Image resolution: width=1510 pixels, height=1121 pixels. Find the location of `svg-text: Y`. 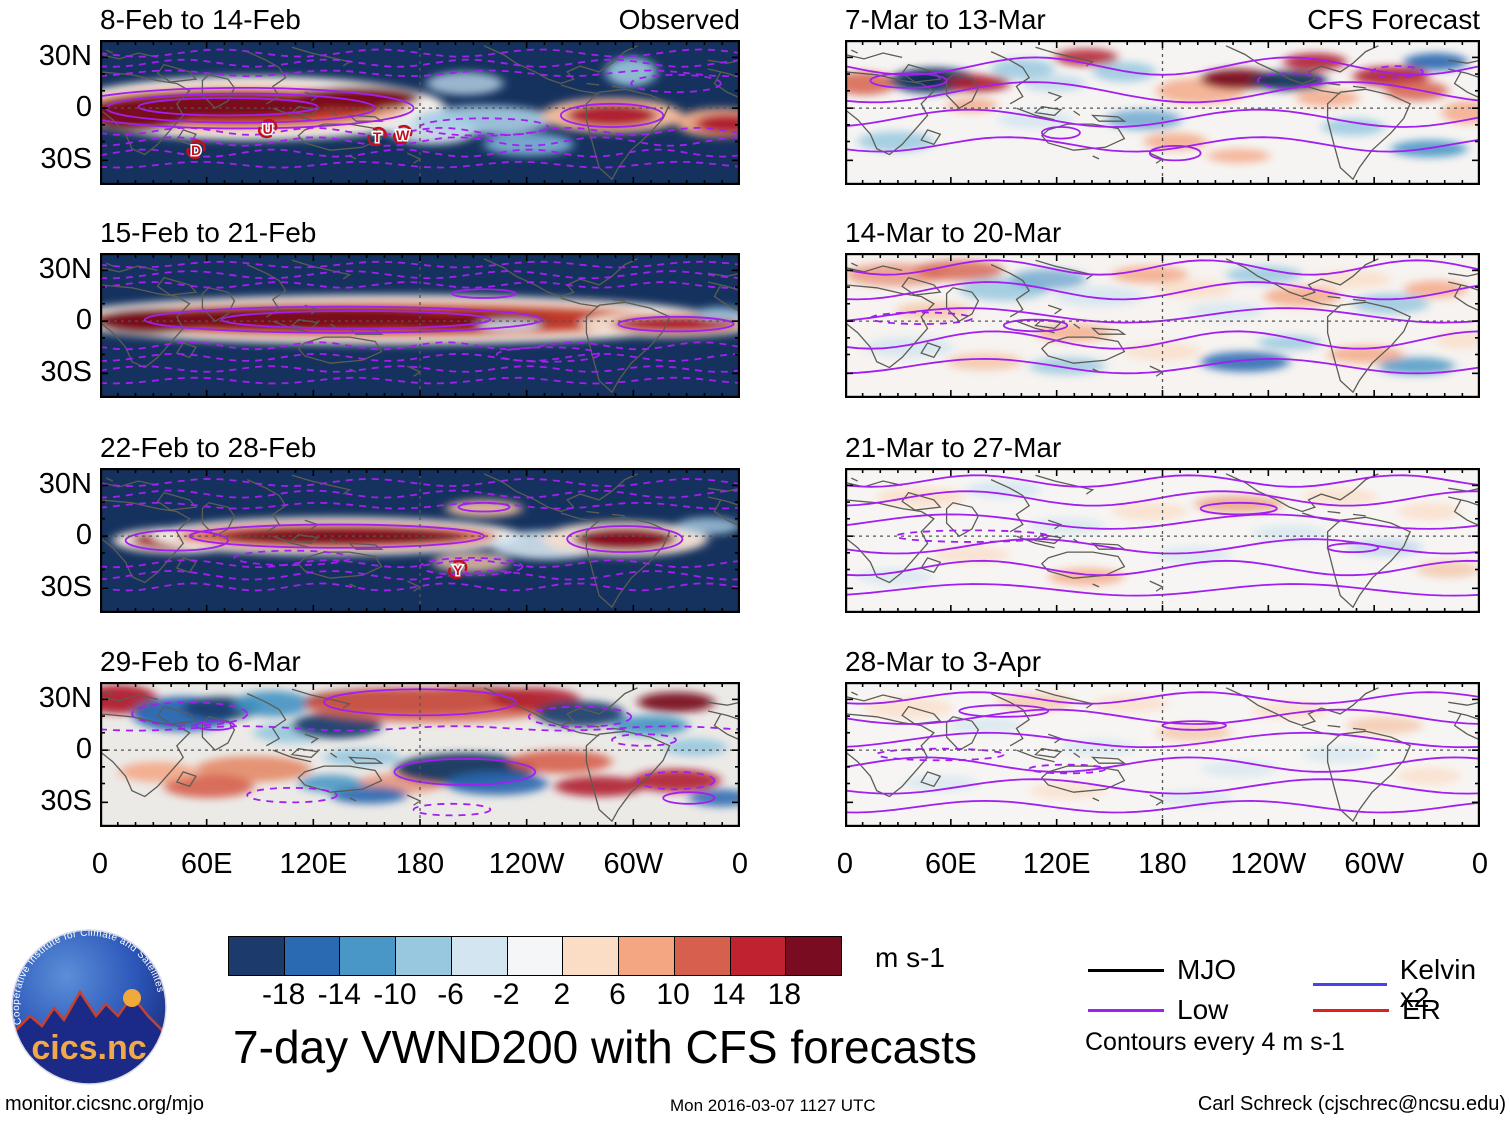

svg-text: Y is located at coordinates (458, 570).